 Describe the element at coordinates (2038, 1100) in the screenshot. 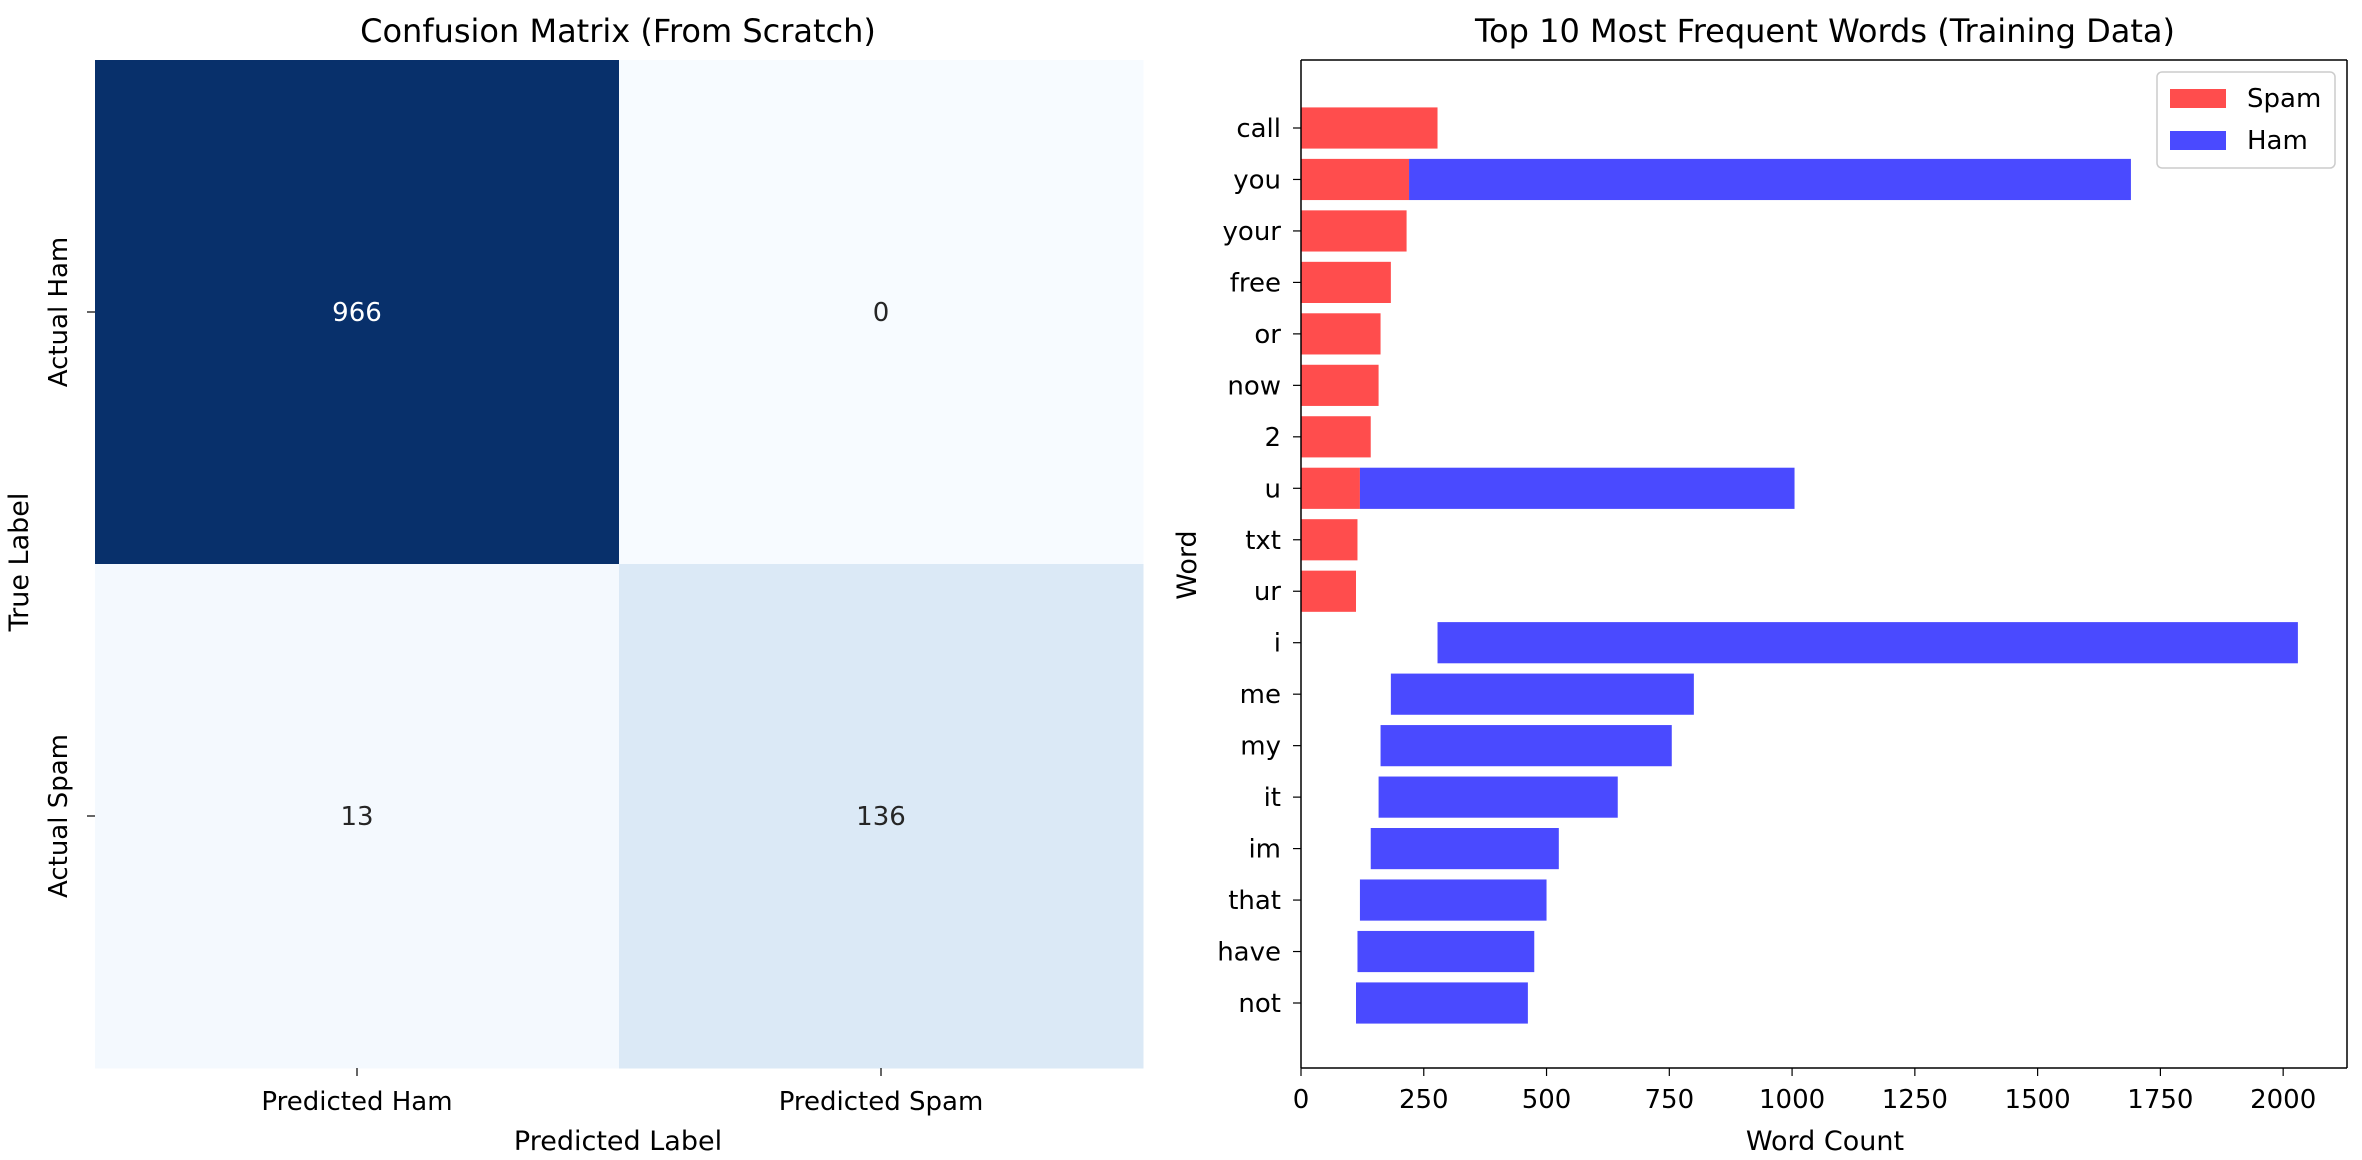

I see `bar-x-tick-label-1500: 1500` at that location.